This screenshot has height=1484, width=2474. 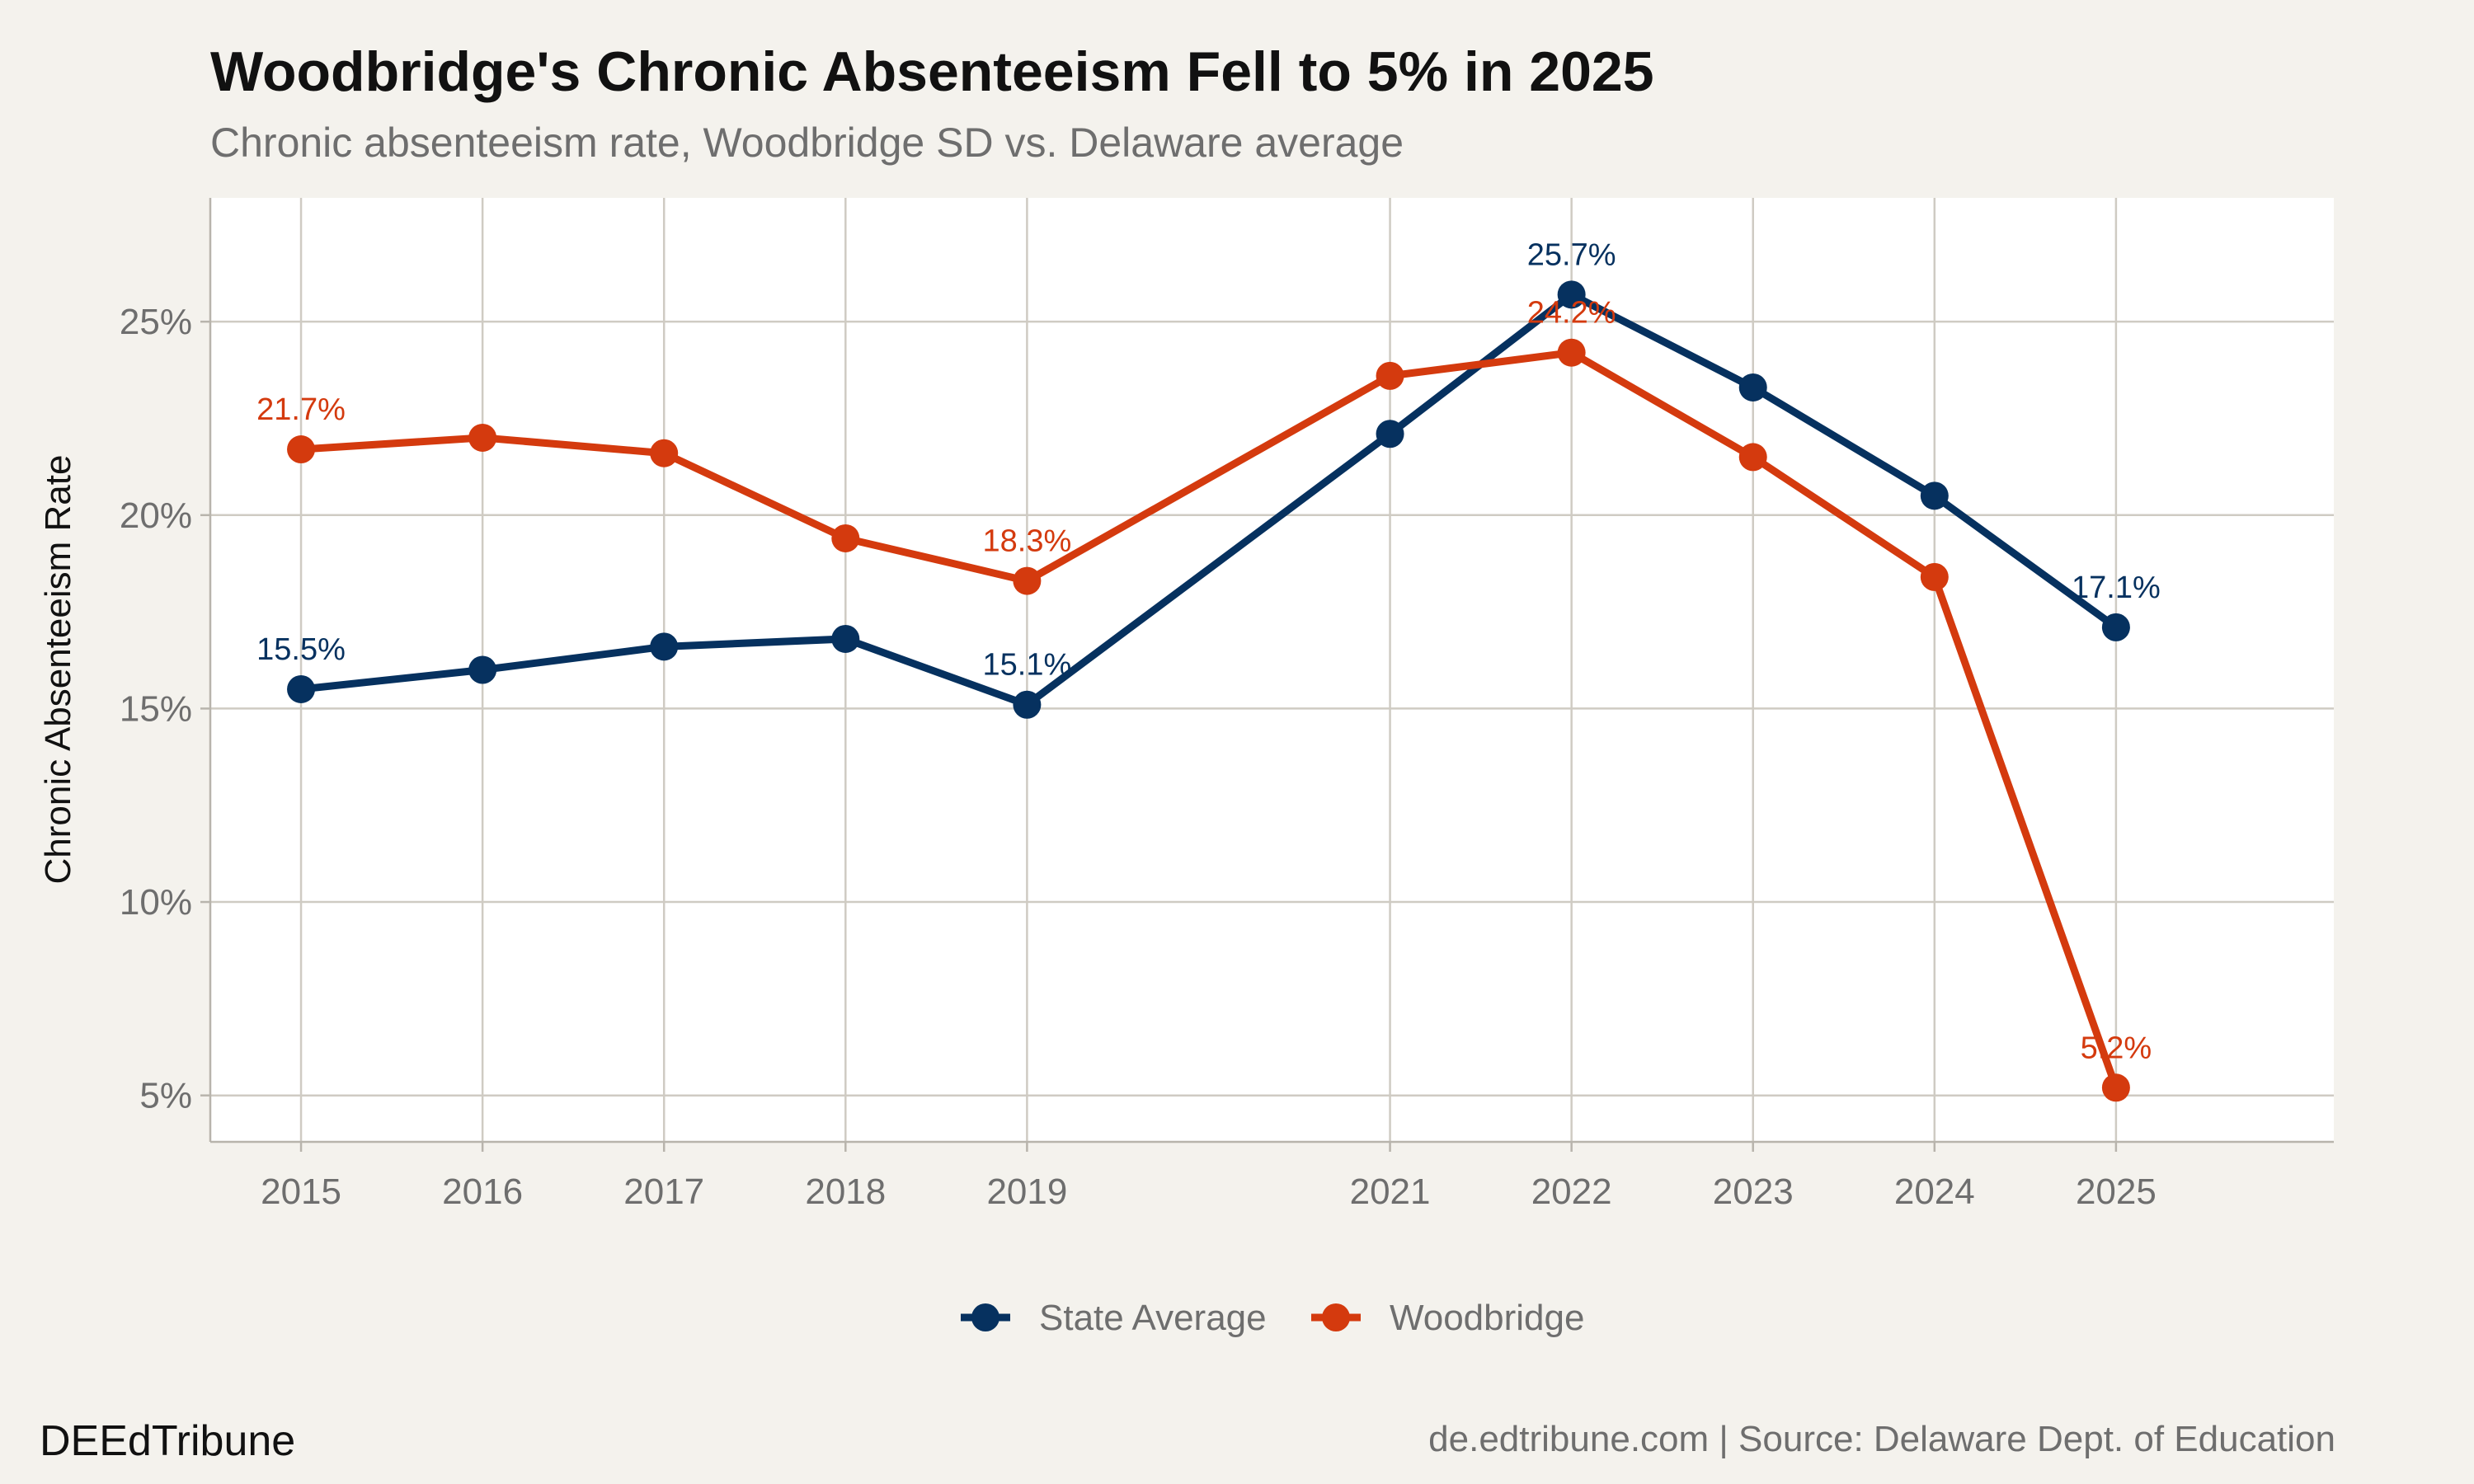 I want to click on data-label-state-average: 15.1%, so click(x=1027, y=665).